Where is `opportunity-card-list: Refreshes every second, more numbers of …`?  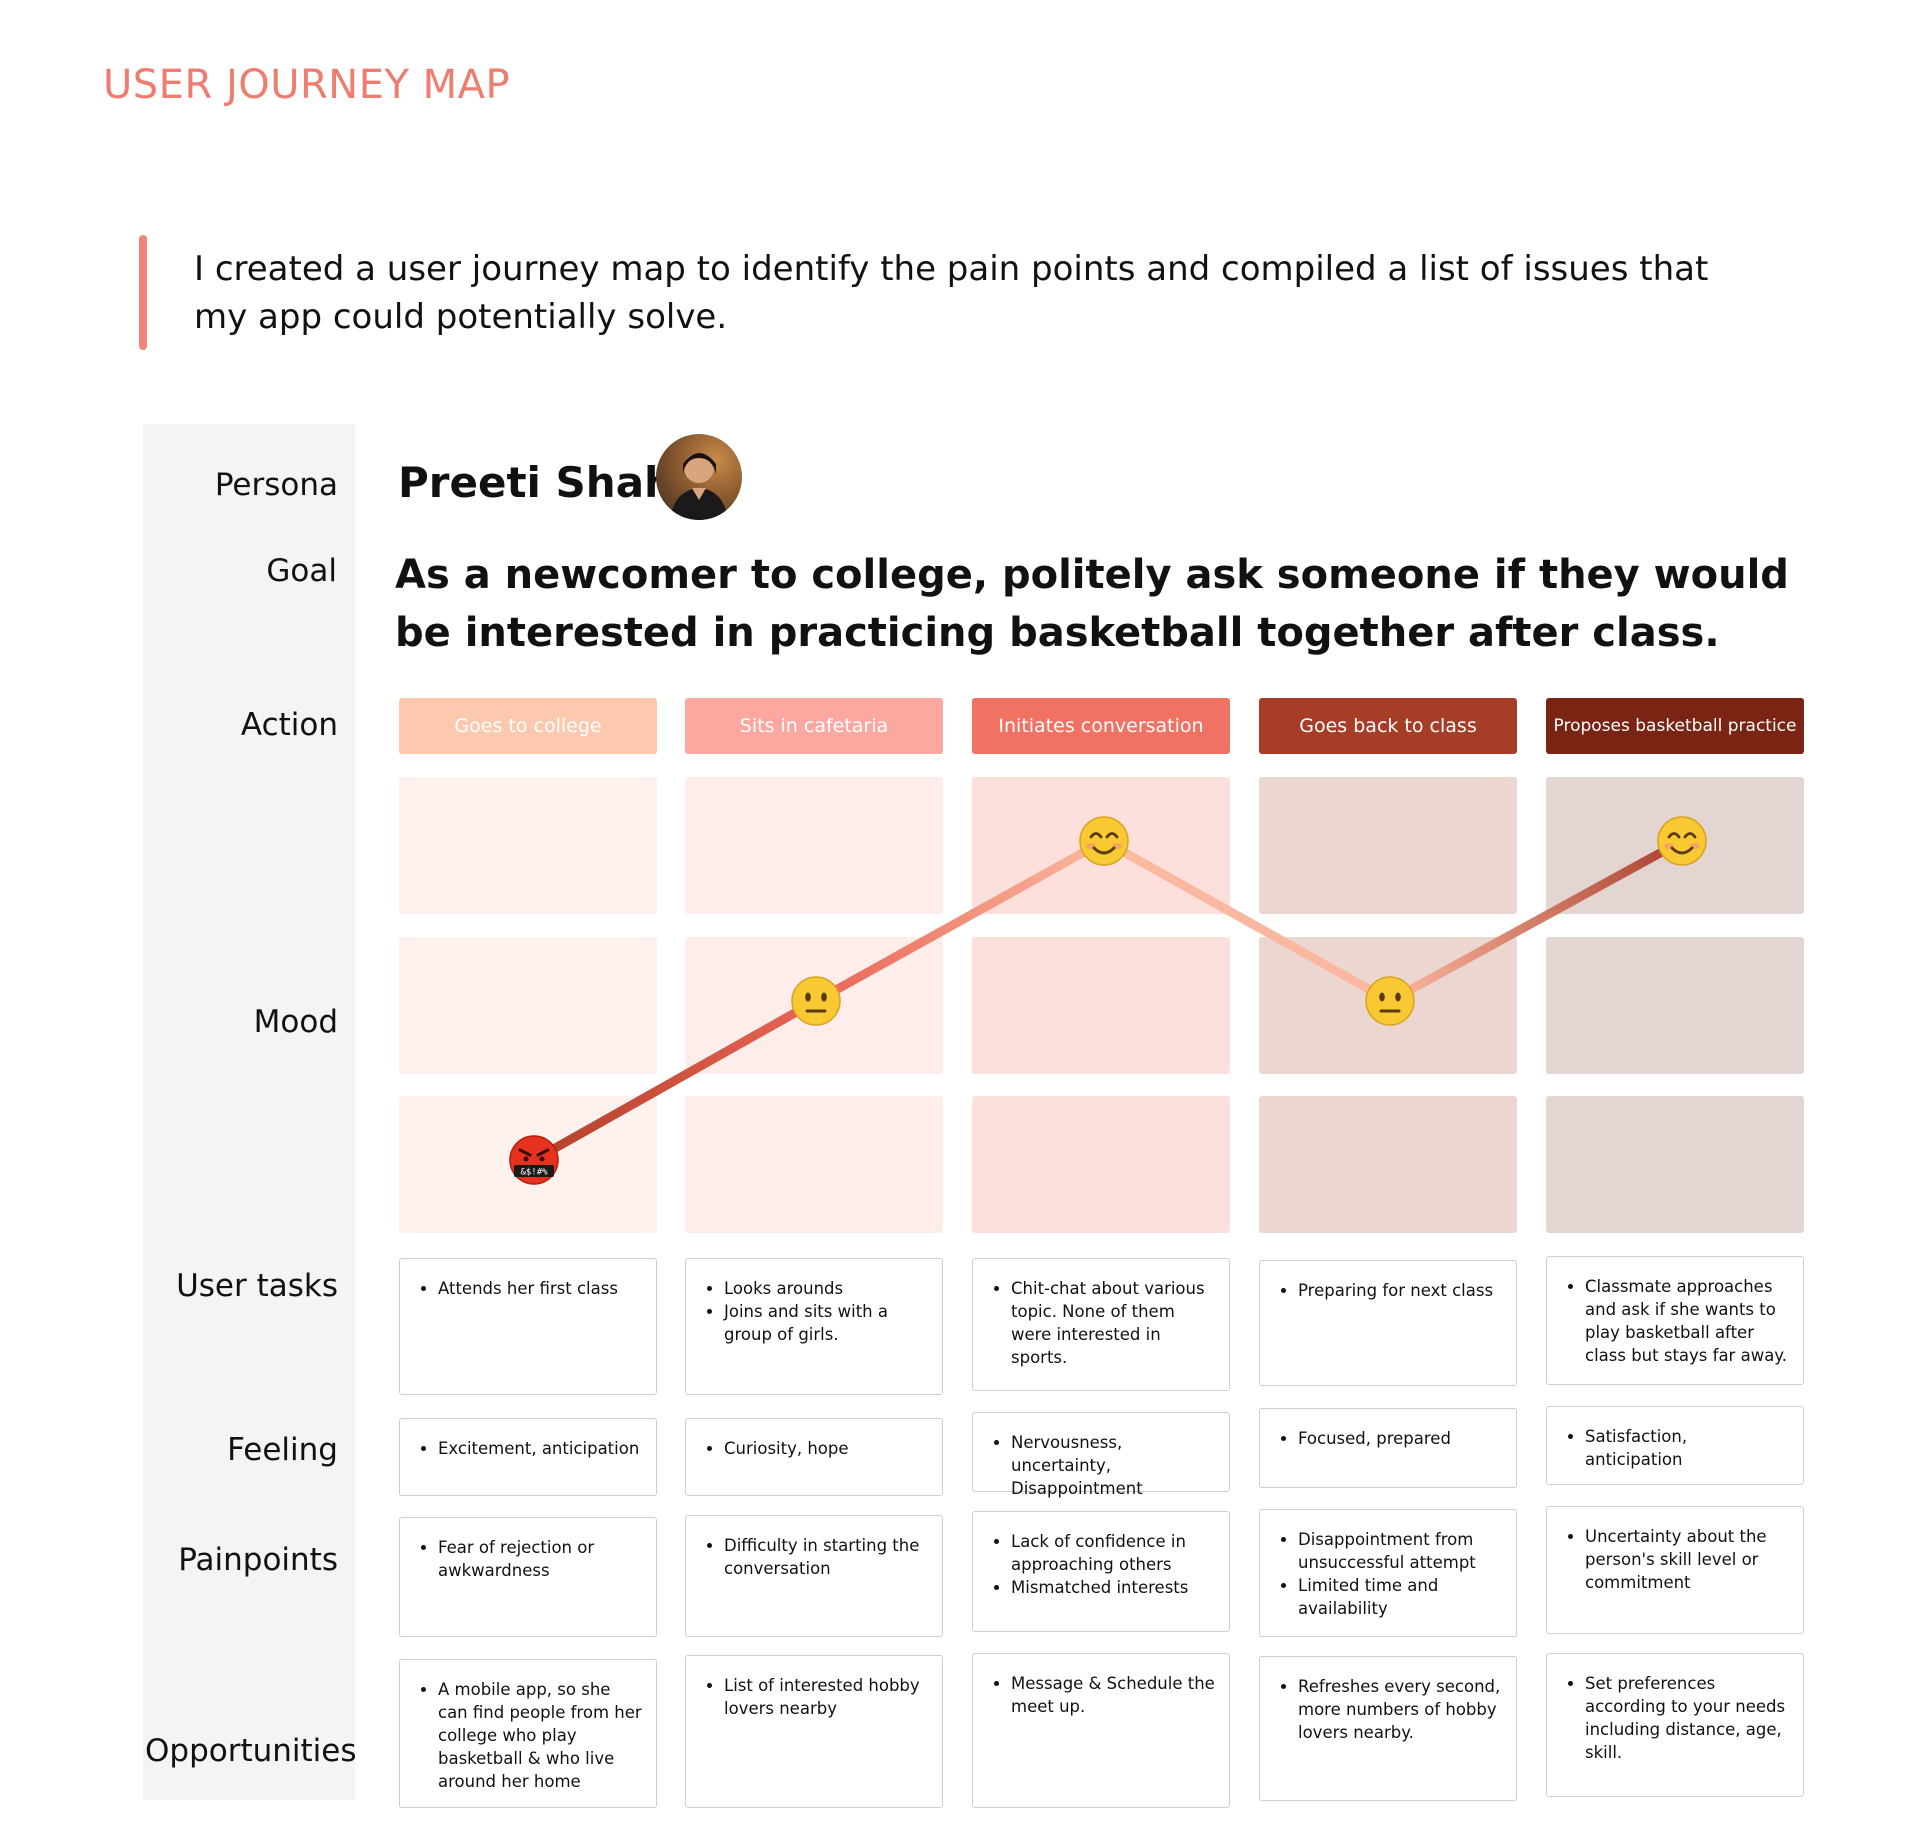 opportunity-card-list: Refreshes every second, more numbers of … is located at coordinates (1388, 1709).